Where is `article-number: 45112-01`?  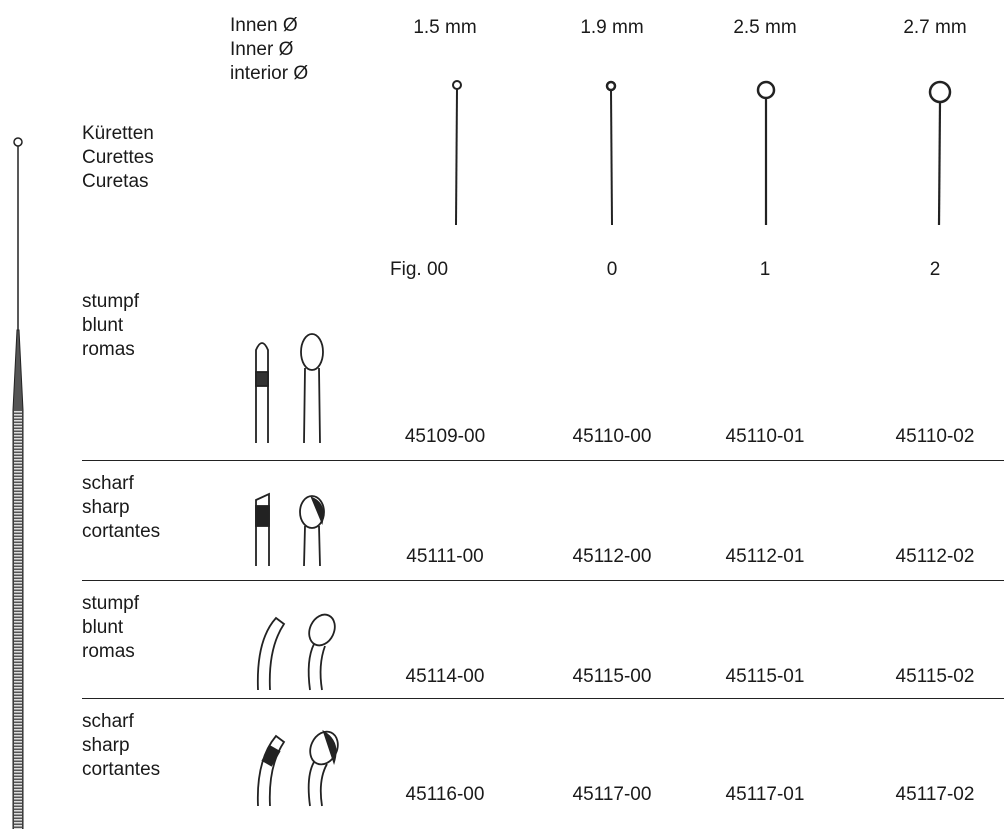 article-number: 45112-01 is located at coordinates (765, 556).